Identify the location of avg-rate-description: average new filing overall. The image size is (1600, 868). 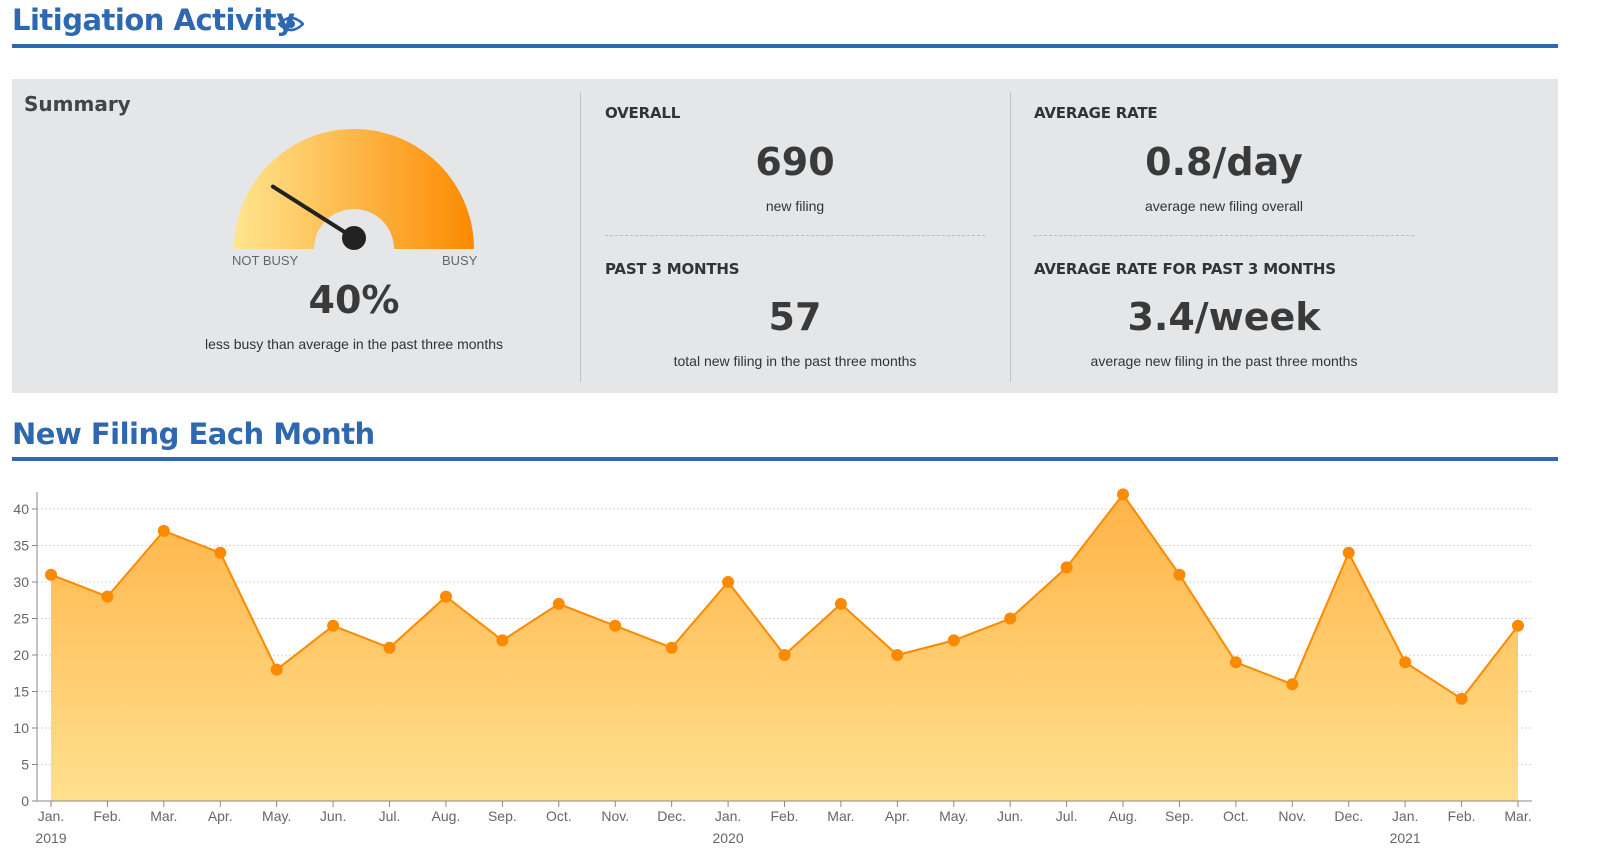
(1224, 206).